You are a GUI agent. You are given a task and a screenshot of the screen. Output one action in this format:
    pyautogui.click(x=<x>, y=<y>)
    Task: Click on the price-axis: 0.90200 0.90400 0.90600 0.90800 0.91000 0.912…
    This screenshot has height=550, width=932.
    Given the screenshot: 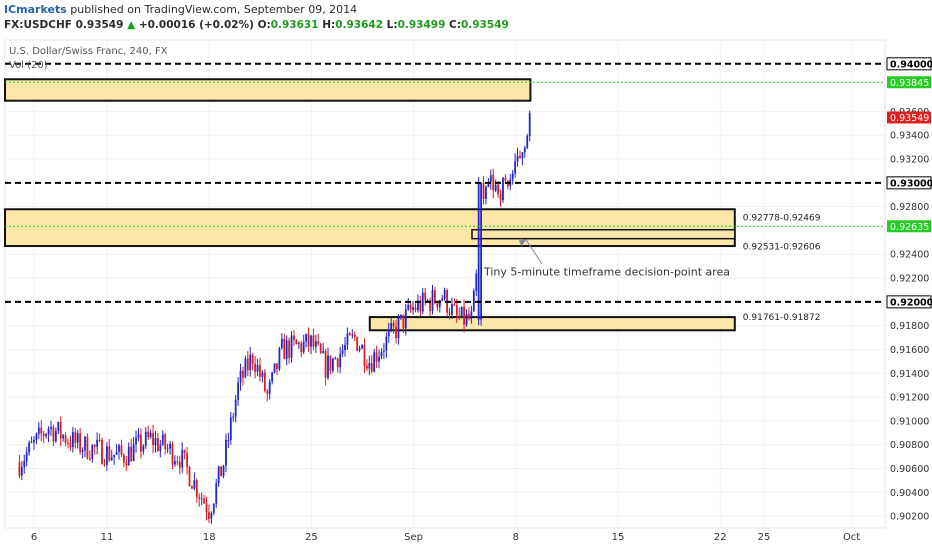 What is the action you would take?
    pyautogui.click(x=909, y=290)
    